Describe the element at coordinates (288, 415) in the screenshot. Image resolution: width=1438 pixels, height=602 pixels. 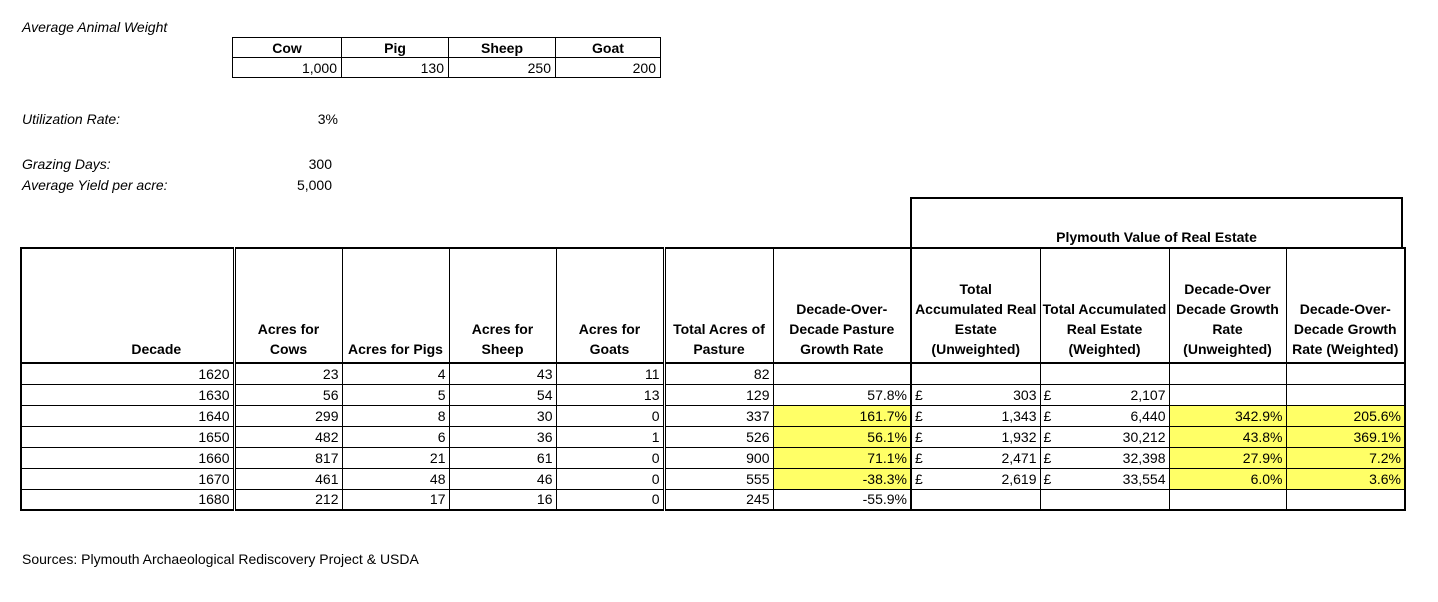
I see `cows-cell: 299` at that location.